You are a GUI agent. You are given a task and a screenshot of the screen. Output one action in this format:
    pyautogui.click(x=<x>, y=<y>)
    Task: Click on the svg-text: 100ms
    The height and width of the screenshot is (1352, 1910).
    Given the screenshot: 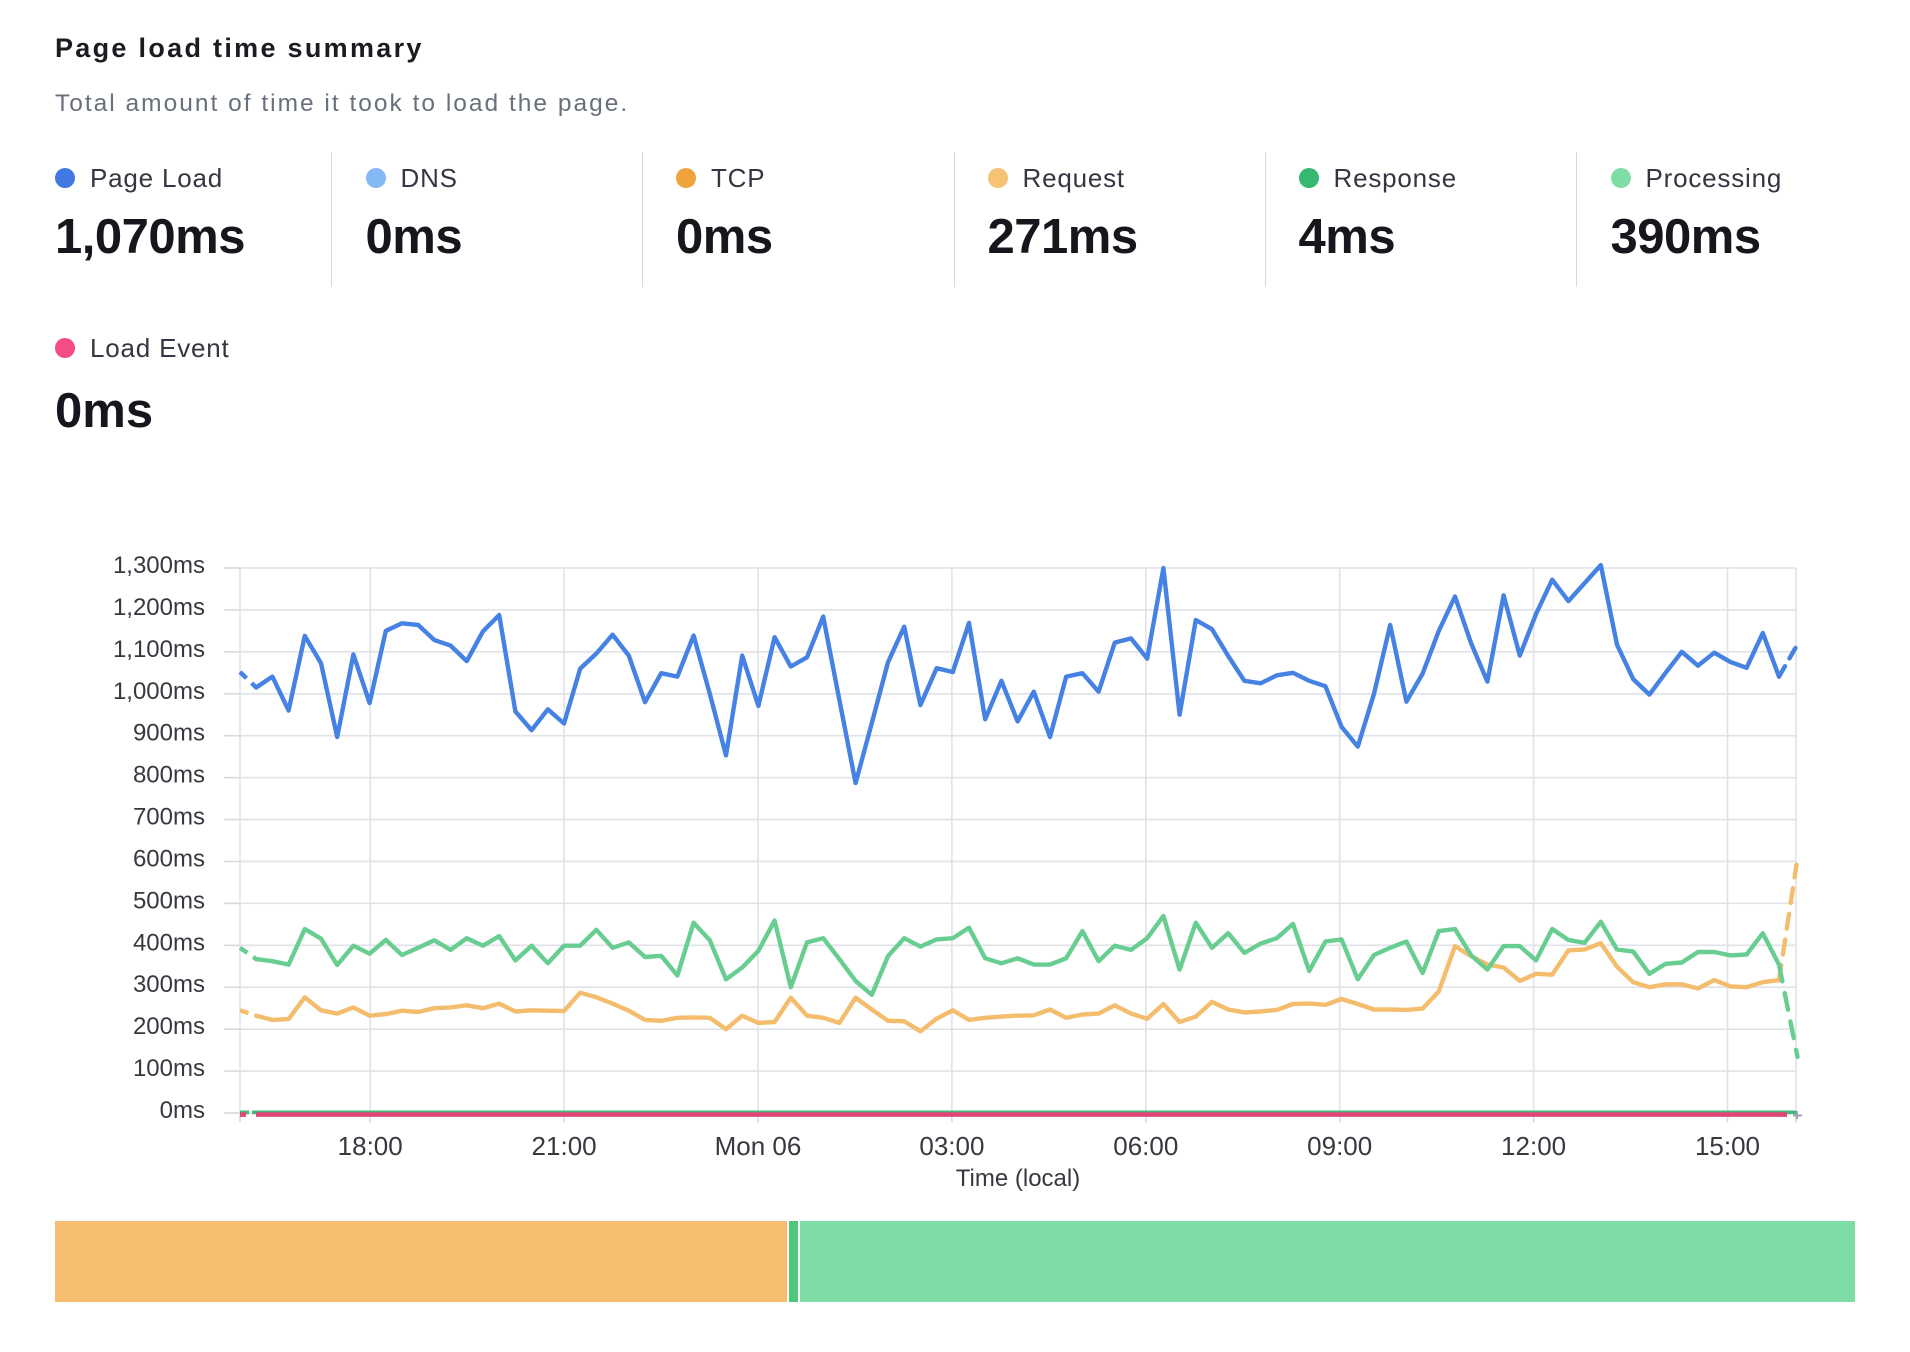 What is the action you would take?
    pyautogui.click(x=169, y=1068)
    